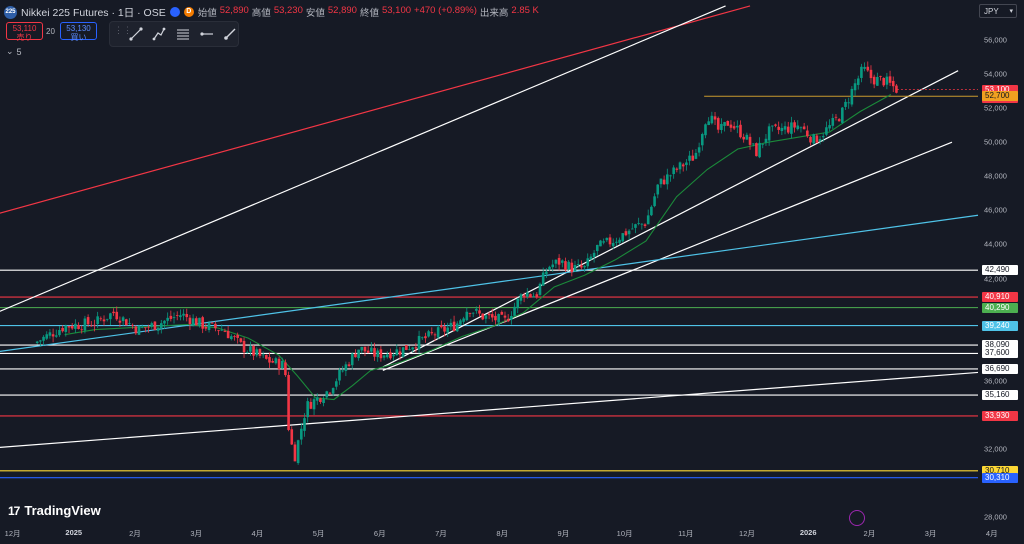 The height and width of the screenshot is (544, 1024). I want to click on indicator-count: 5, so click(19, 51).